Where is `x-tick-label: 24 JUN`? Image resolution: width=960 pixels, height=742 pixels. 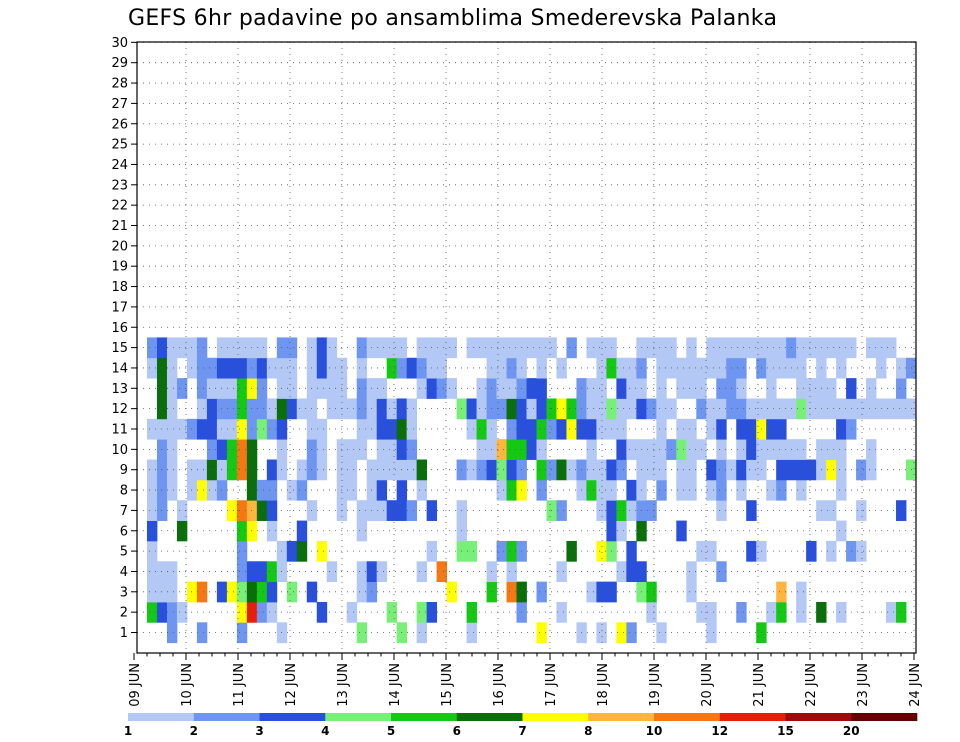
x-tick-label: 24 JUN is located at coordinates (915, 685).